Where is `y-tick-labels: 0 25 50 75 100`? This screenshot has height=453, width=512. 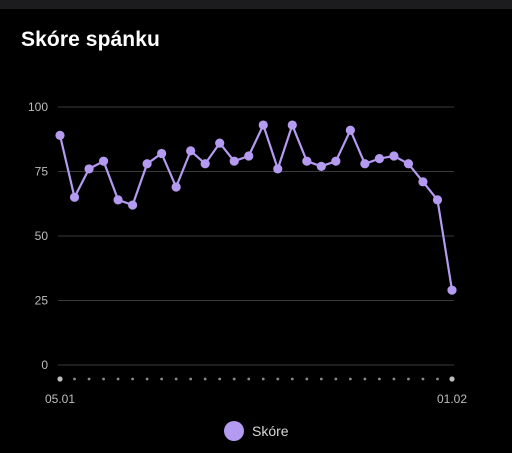
y-tick-labels: 0 25 50 75 100 is located at coordinates (38, 236).